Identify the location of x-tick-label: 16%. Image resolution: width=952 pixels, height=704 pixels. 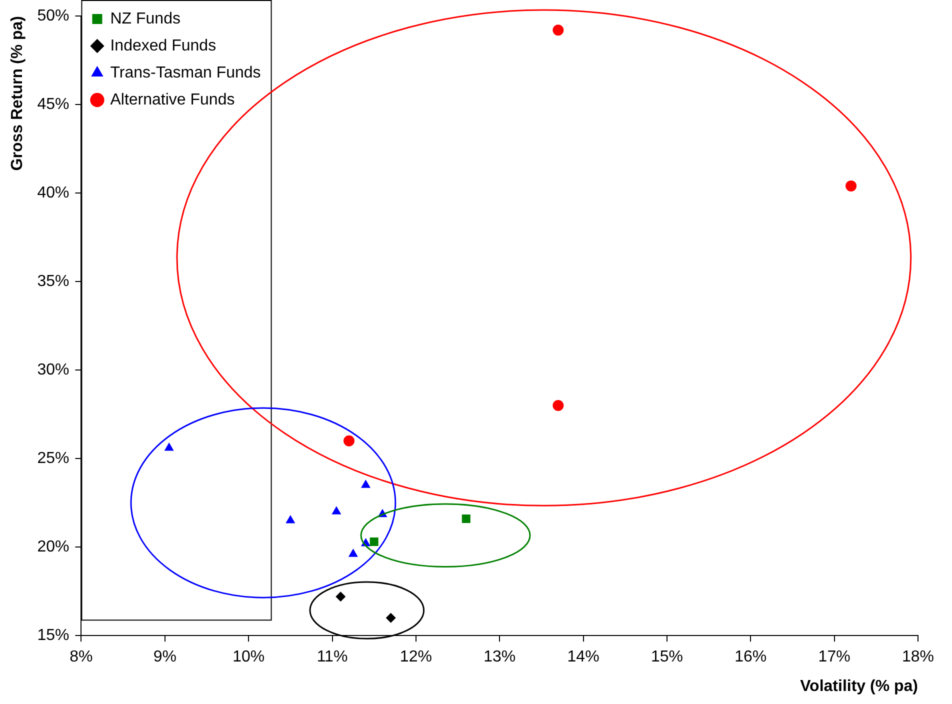
(750, 657).